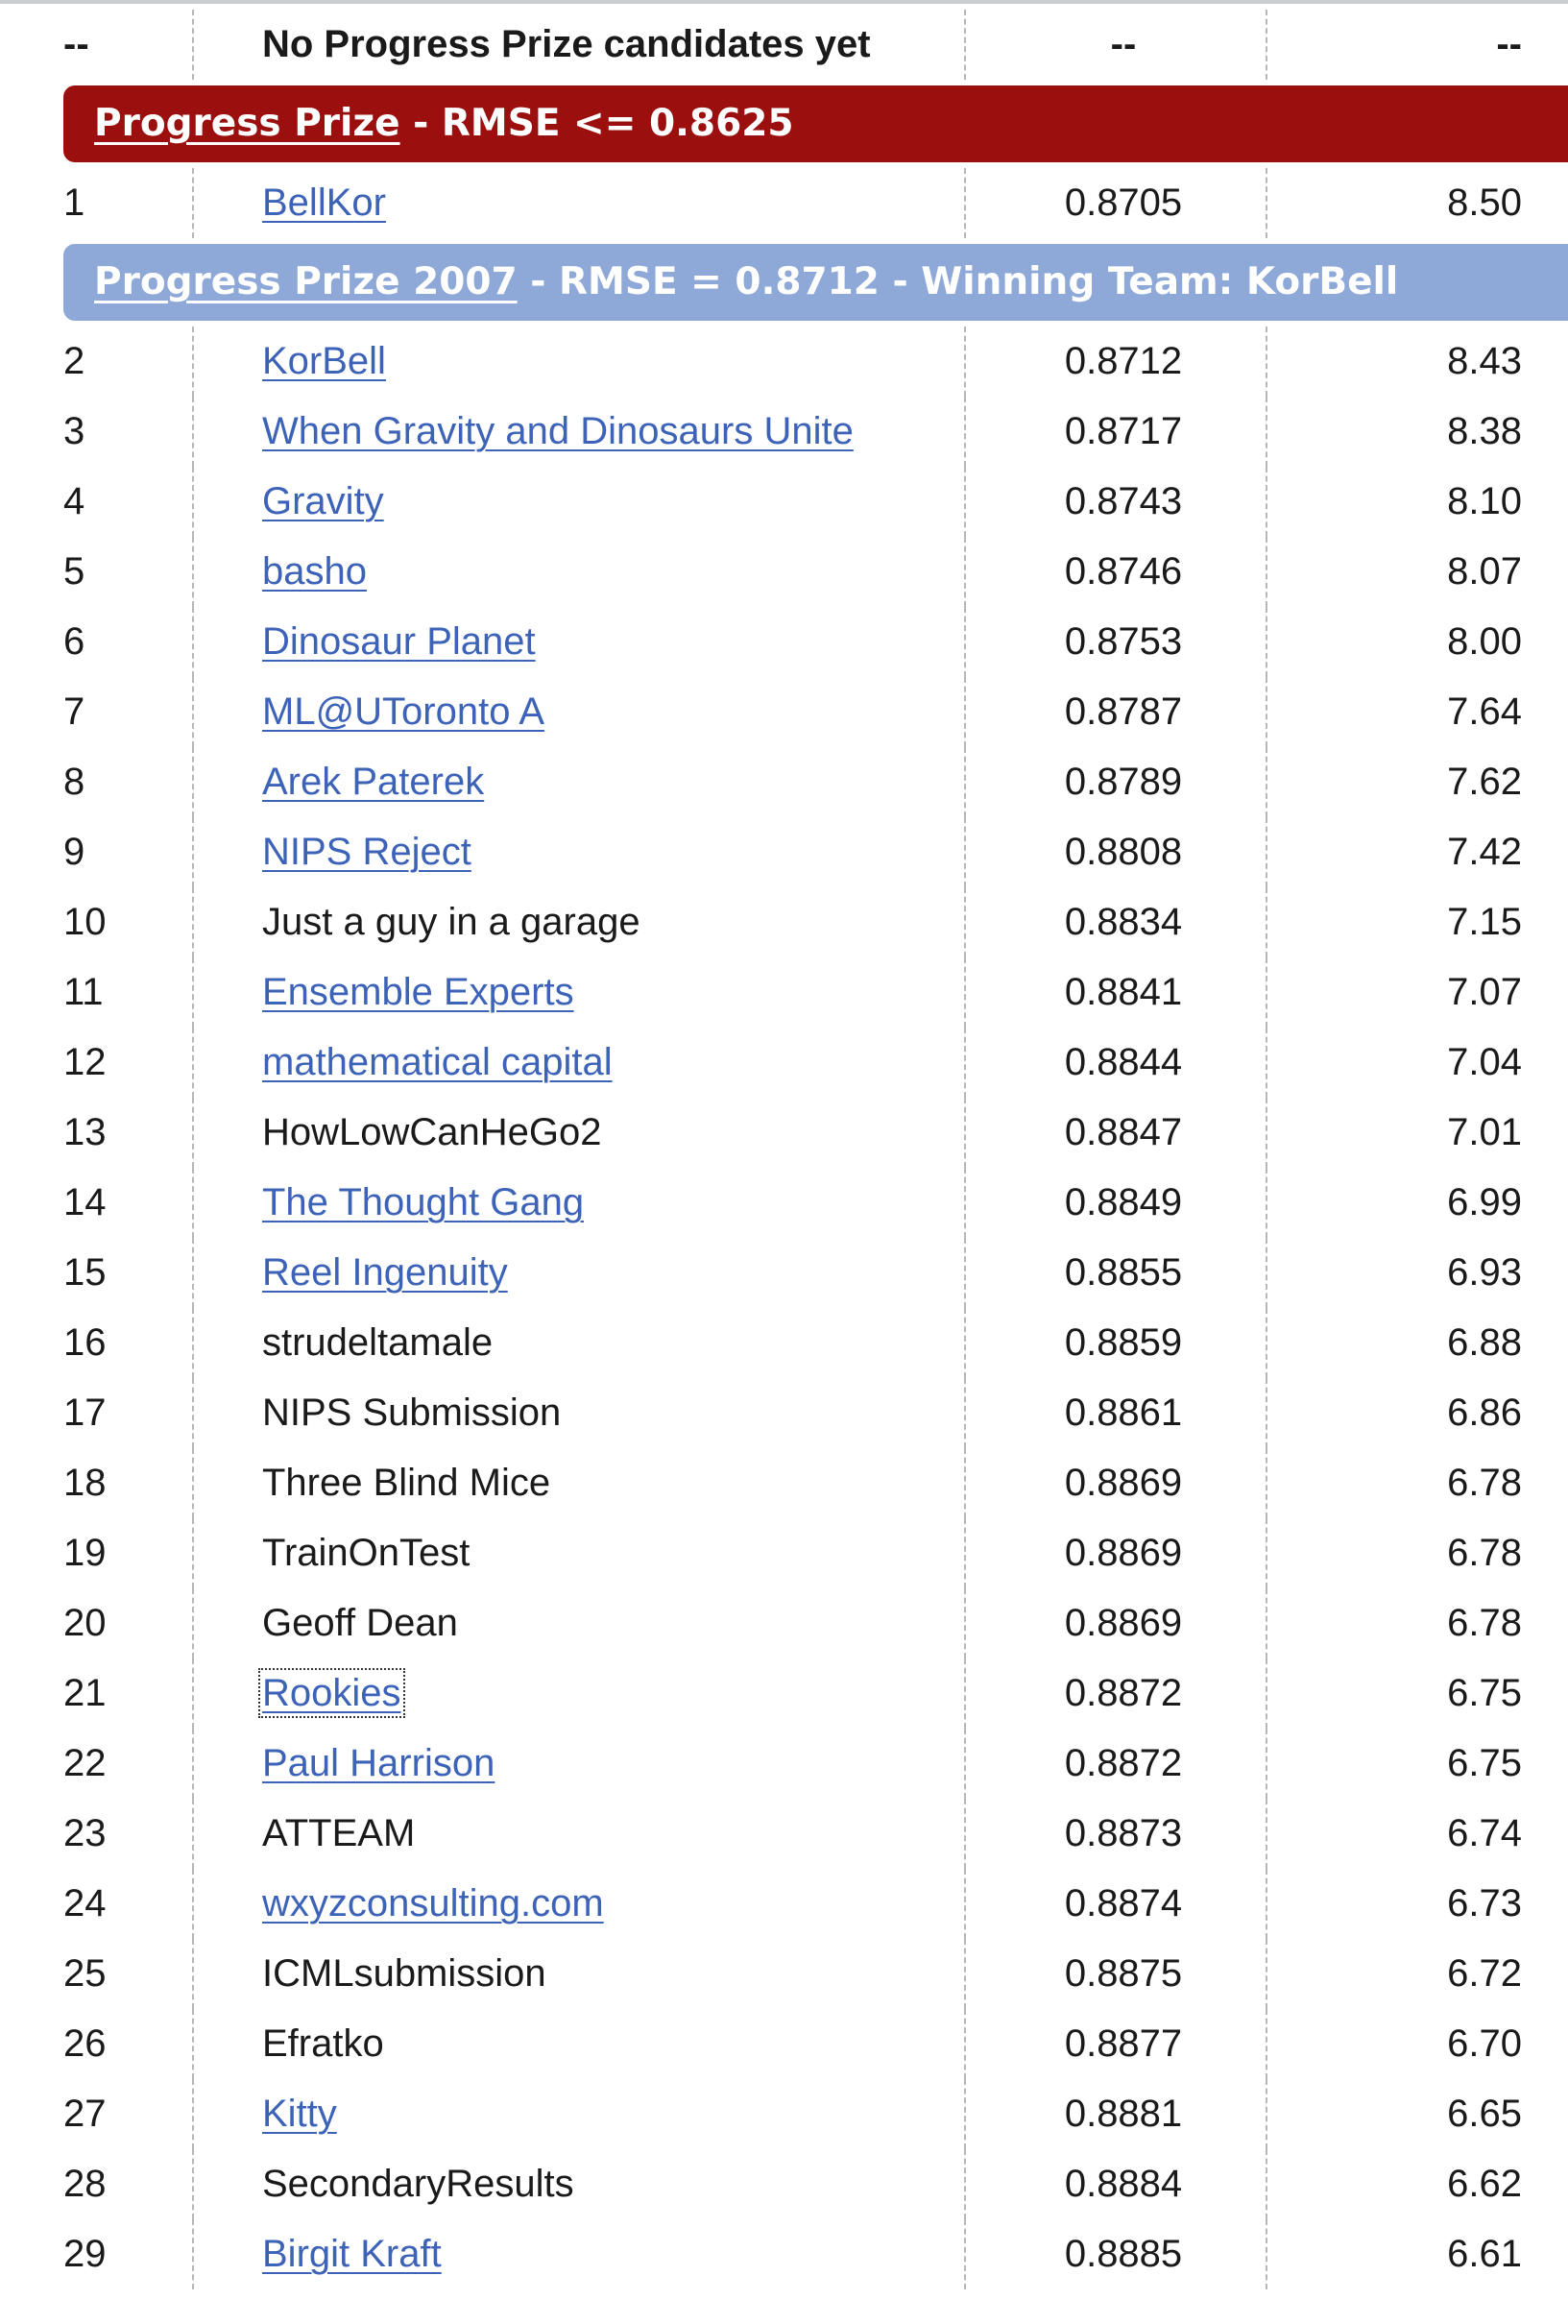  I want to click on team-link: Reel Ingenuity, so click(385, 1273).